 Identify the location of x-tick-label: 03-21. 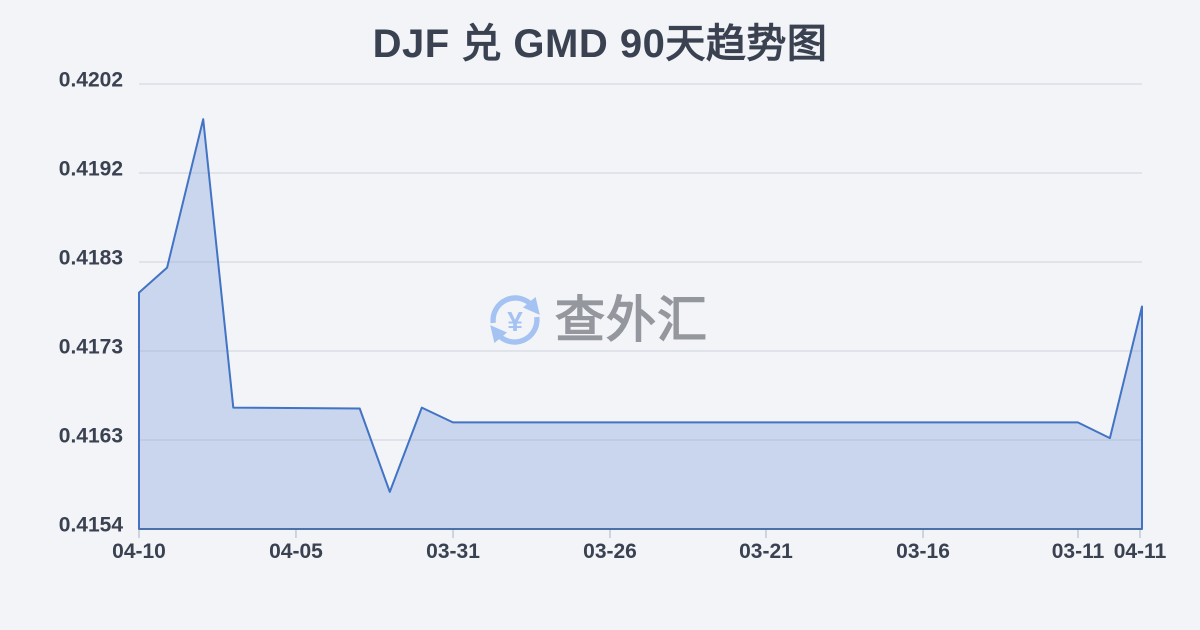
(766, 551).